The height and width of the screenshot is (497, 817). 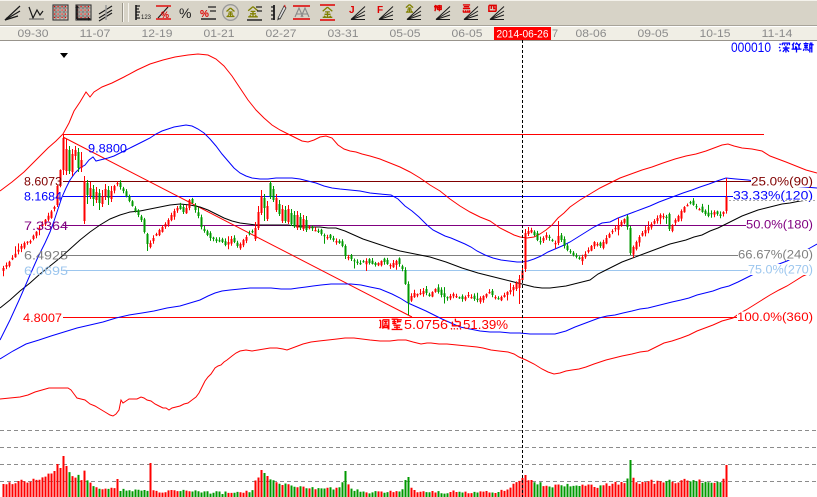 I want to click on svg-text: 25.0%(90), so click(x=782, y=183).